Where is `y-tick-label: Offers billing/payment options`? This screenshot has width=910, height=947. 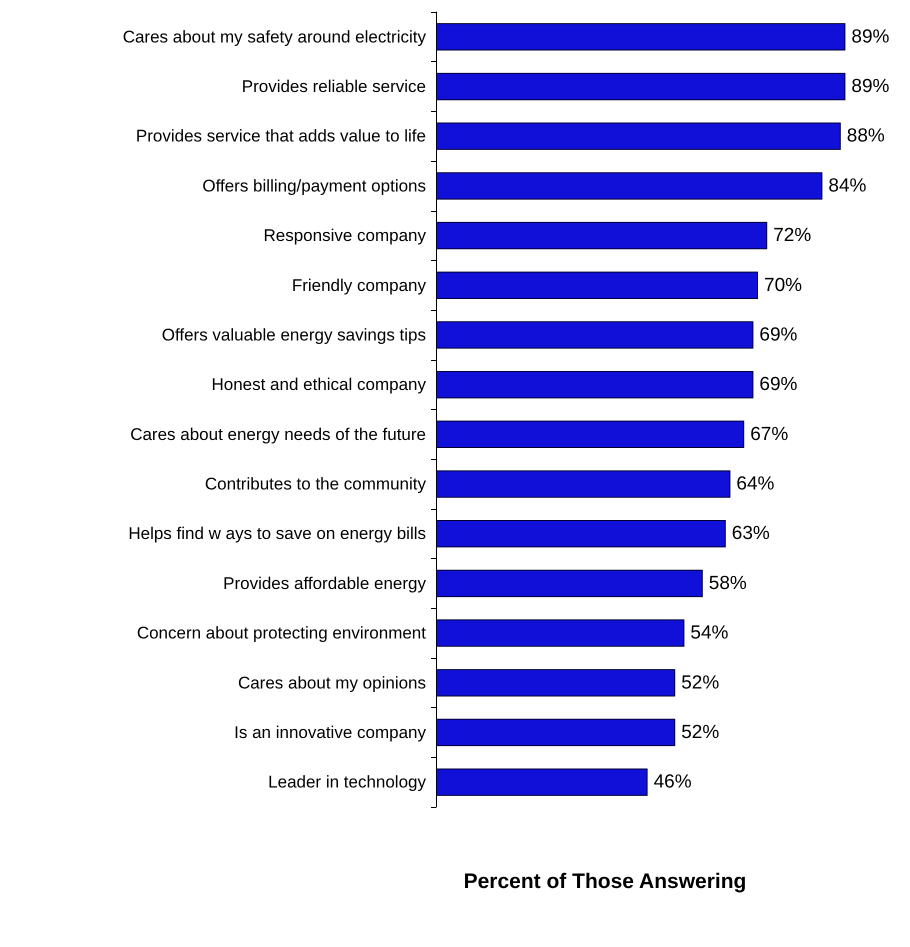 y-tick-label: Offers billing/payment options is located at coordinates (314, 186).